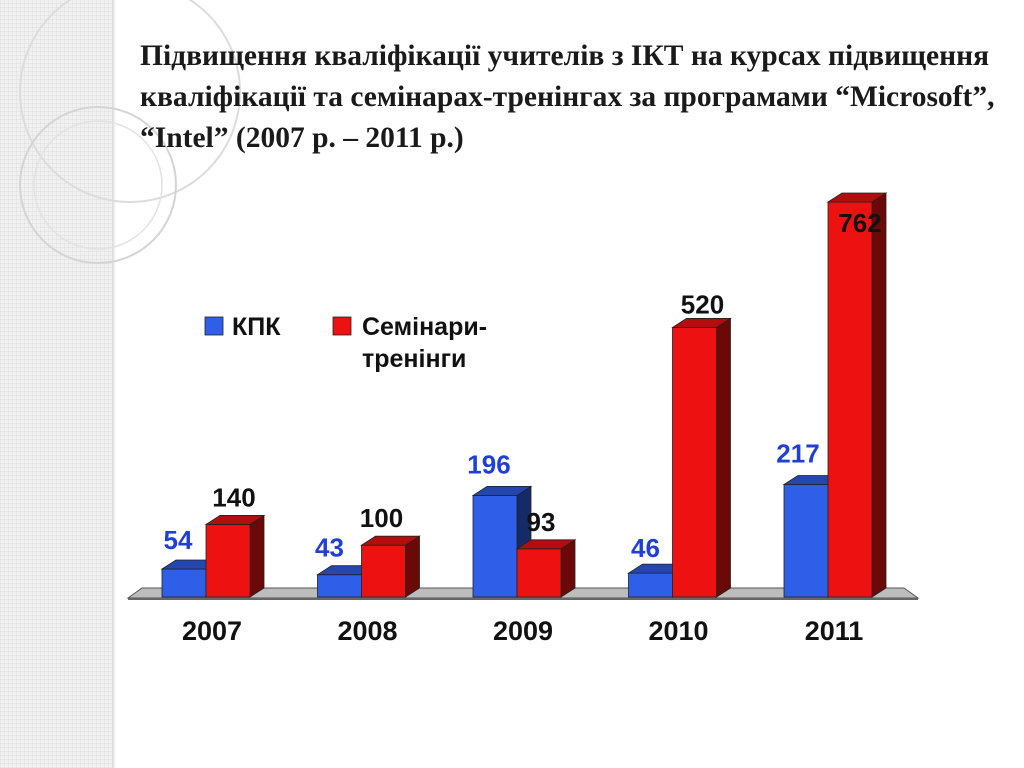 Image resolution: width=1024 pixels, height=768 pixels. Describe the element at coordinates (367, 631) in the screenshot. I see `x-tick-2008: 2008` at that location.